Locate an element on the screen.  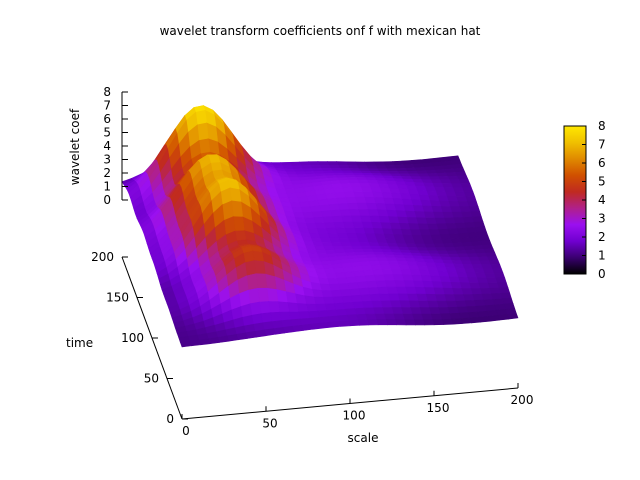
z-tick-label: 2 is located at coordinates (107, 173).